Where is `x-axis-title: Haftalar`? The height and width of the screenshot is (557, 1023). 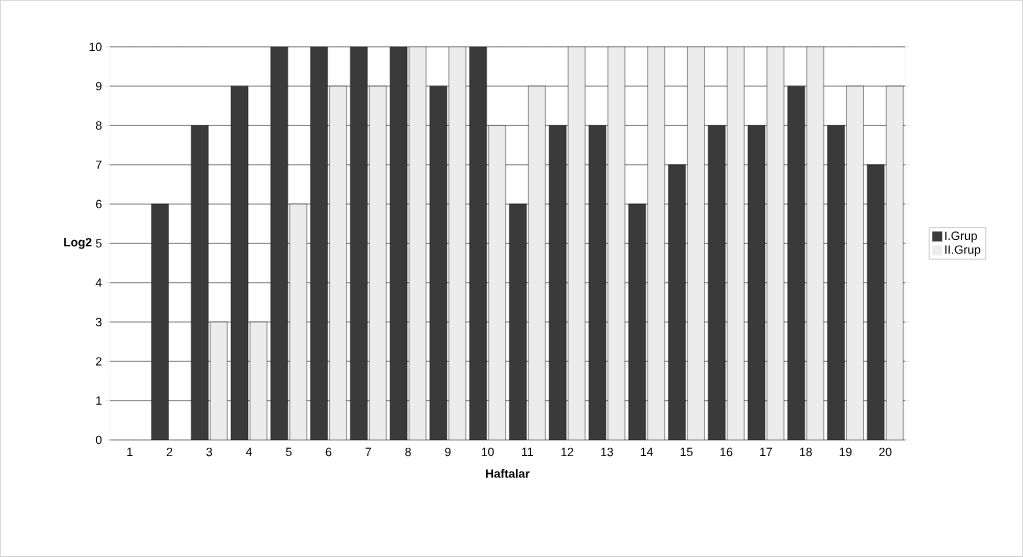 x-axis-title: Haftalar is located at coordinates (508, 473).